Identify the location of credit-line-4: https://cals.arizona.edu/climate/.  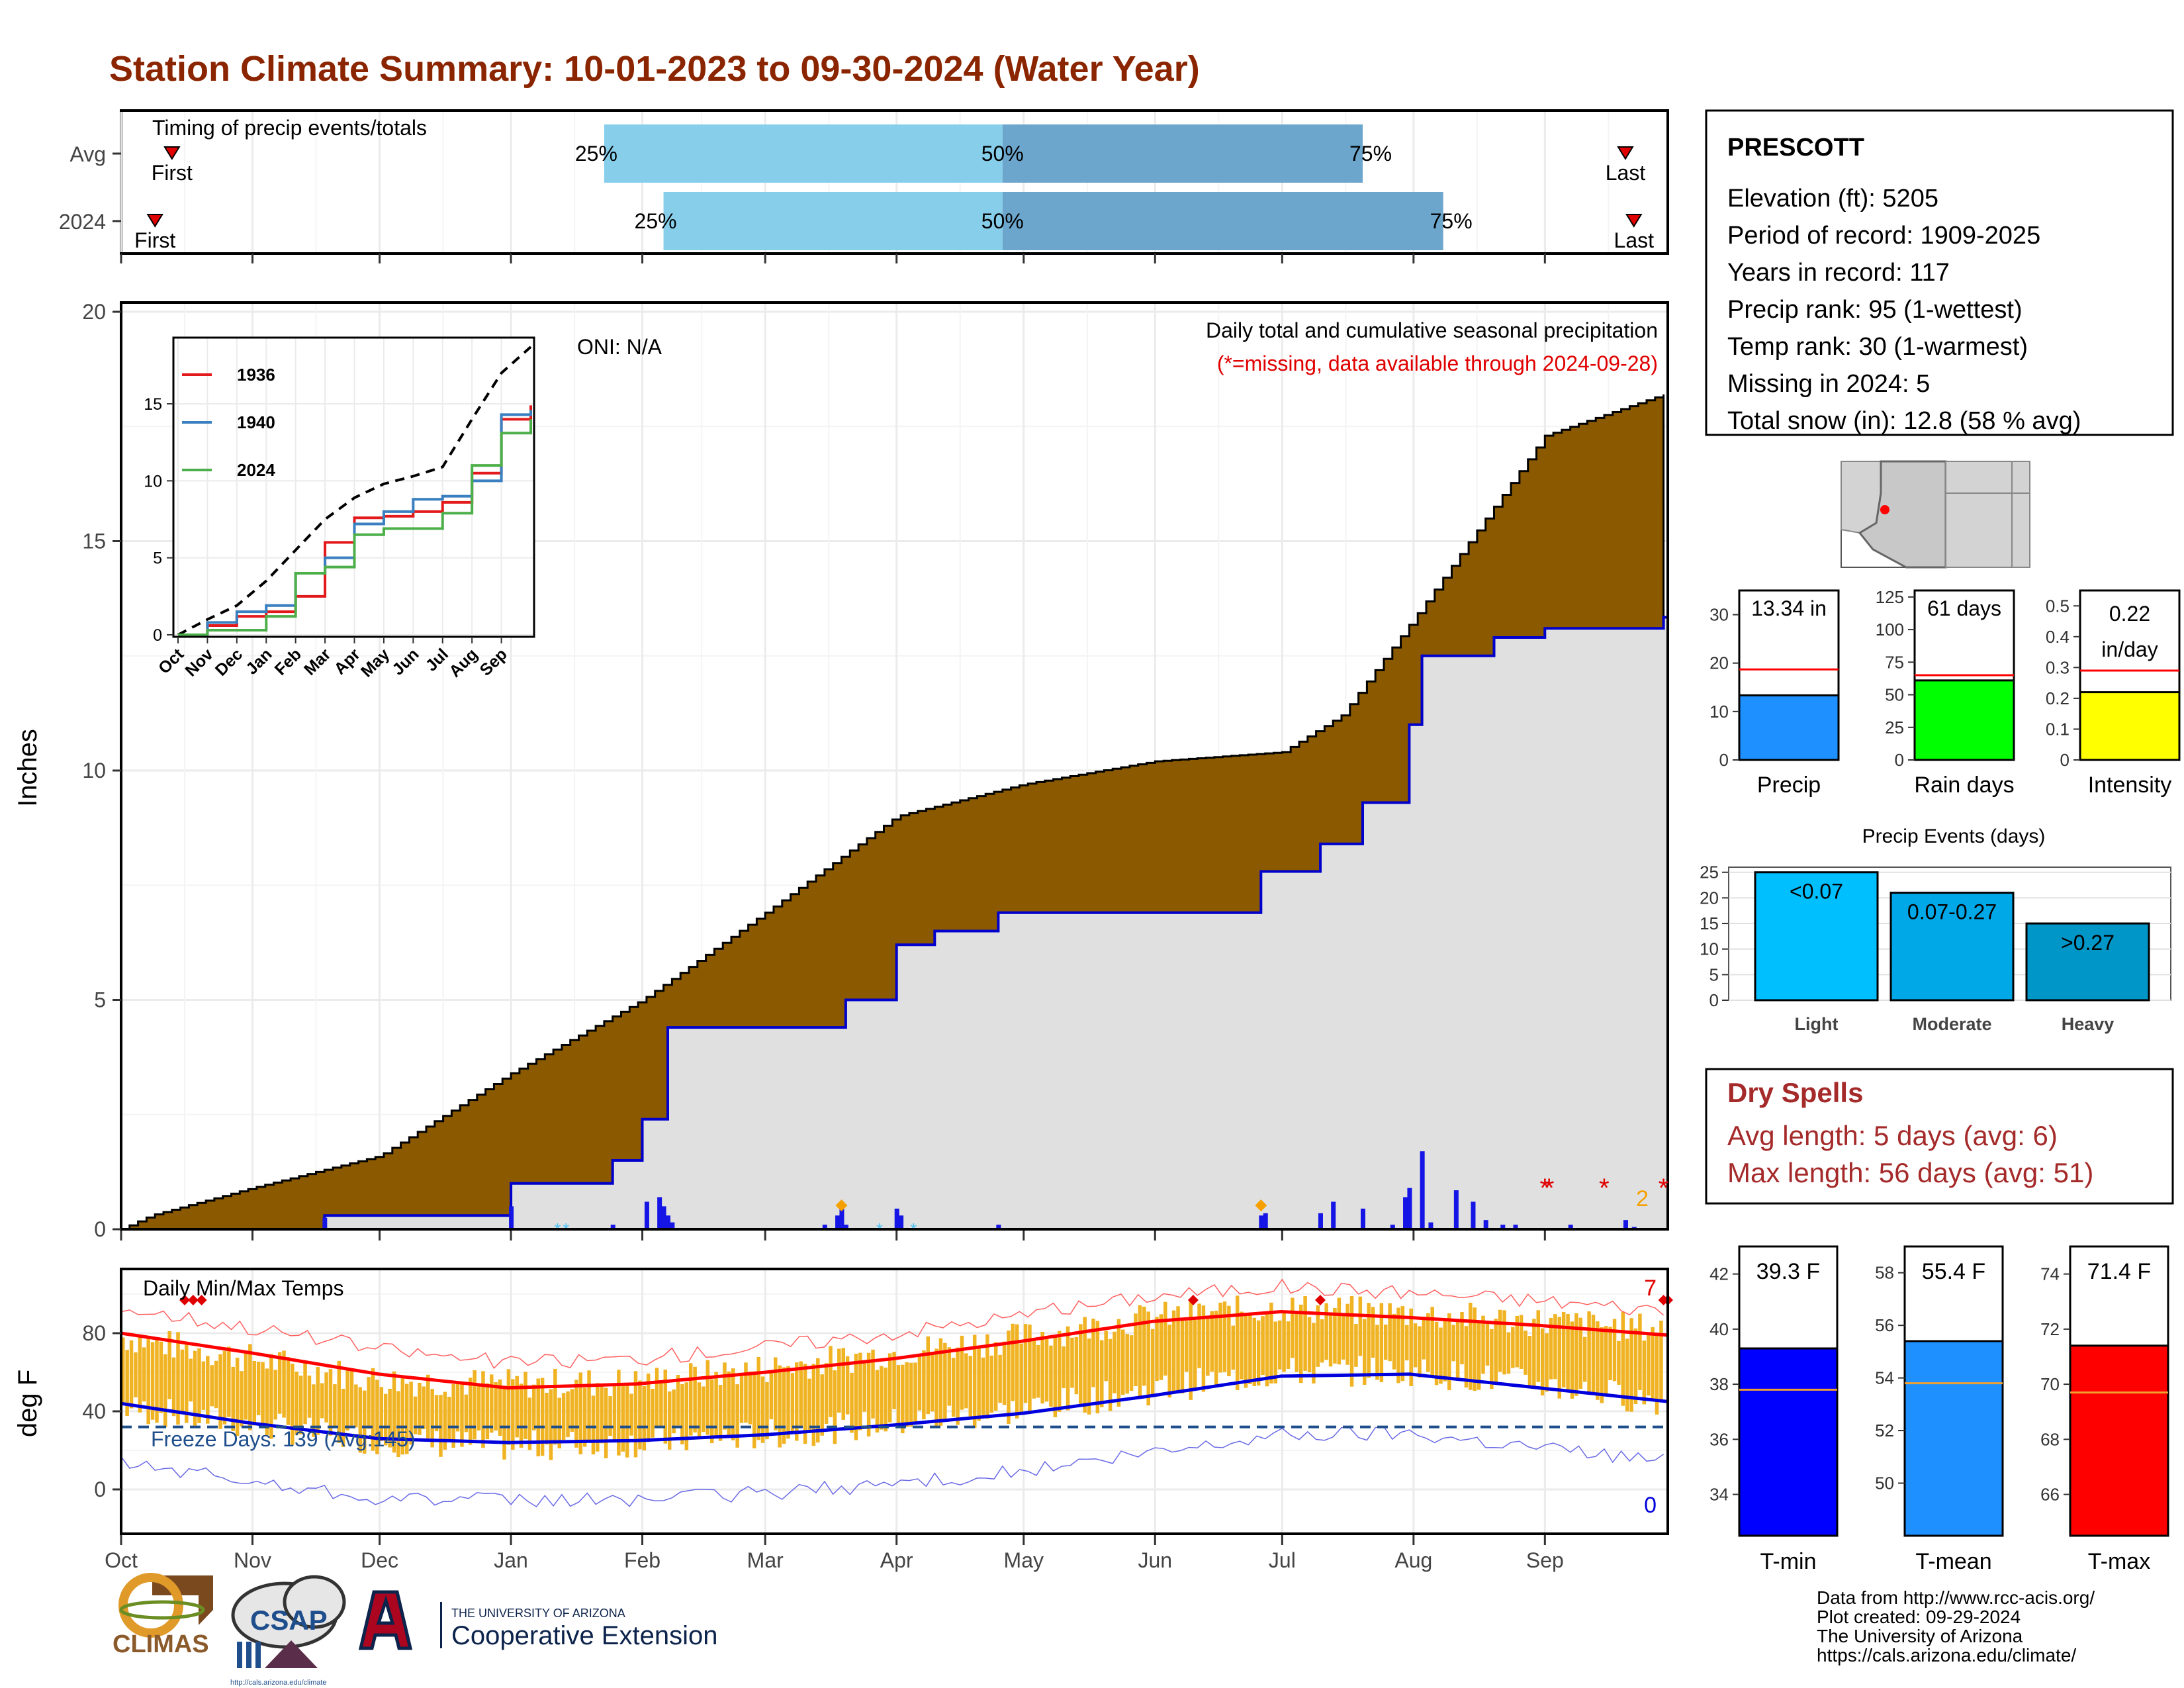
(1946, 1655).